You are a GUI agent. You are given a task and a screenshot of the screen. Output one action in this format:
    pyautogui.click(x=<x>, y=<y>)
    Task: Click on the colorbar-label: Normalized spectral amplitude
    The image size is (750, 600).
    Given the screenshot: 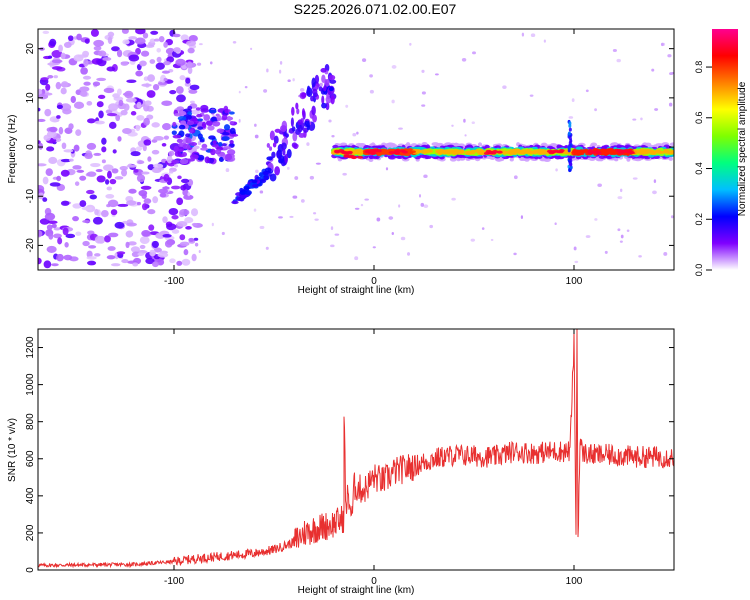 What is the action you would take?
    pyautogui.click(x=742, y=148)
    